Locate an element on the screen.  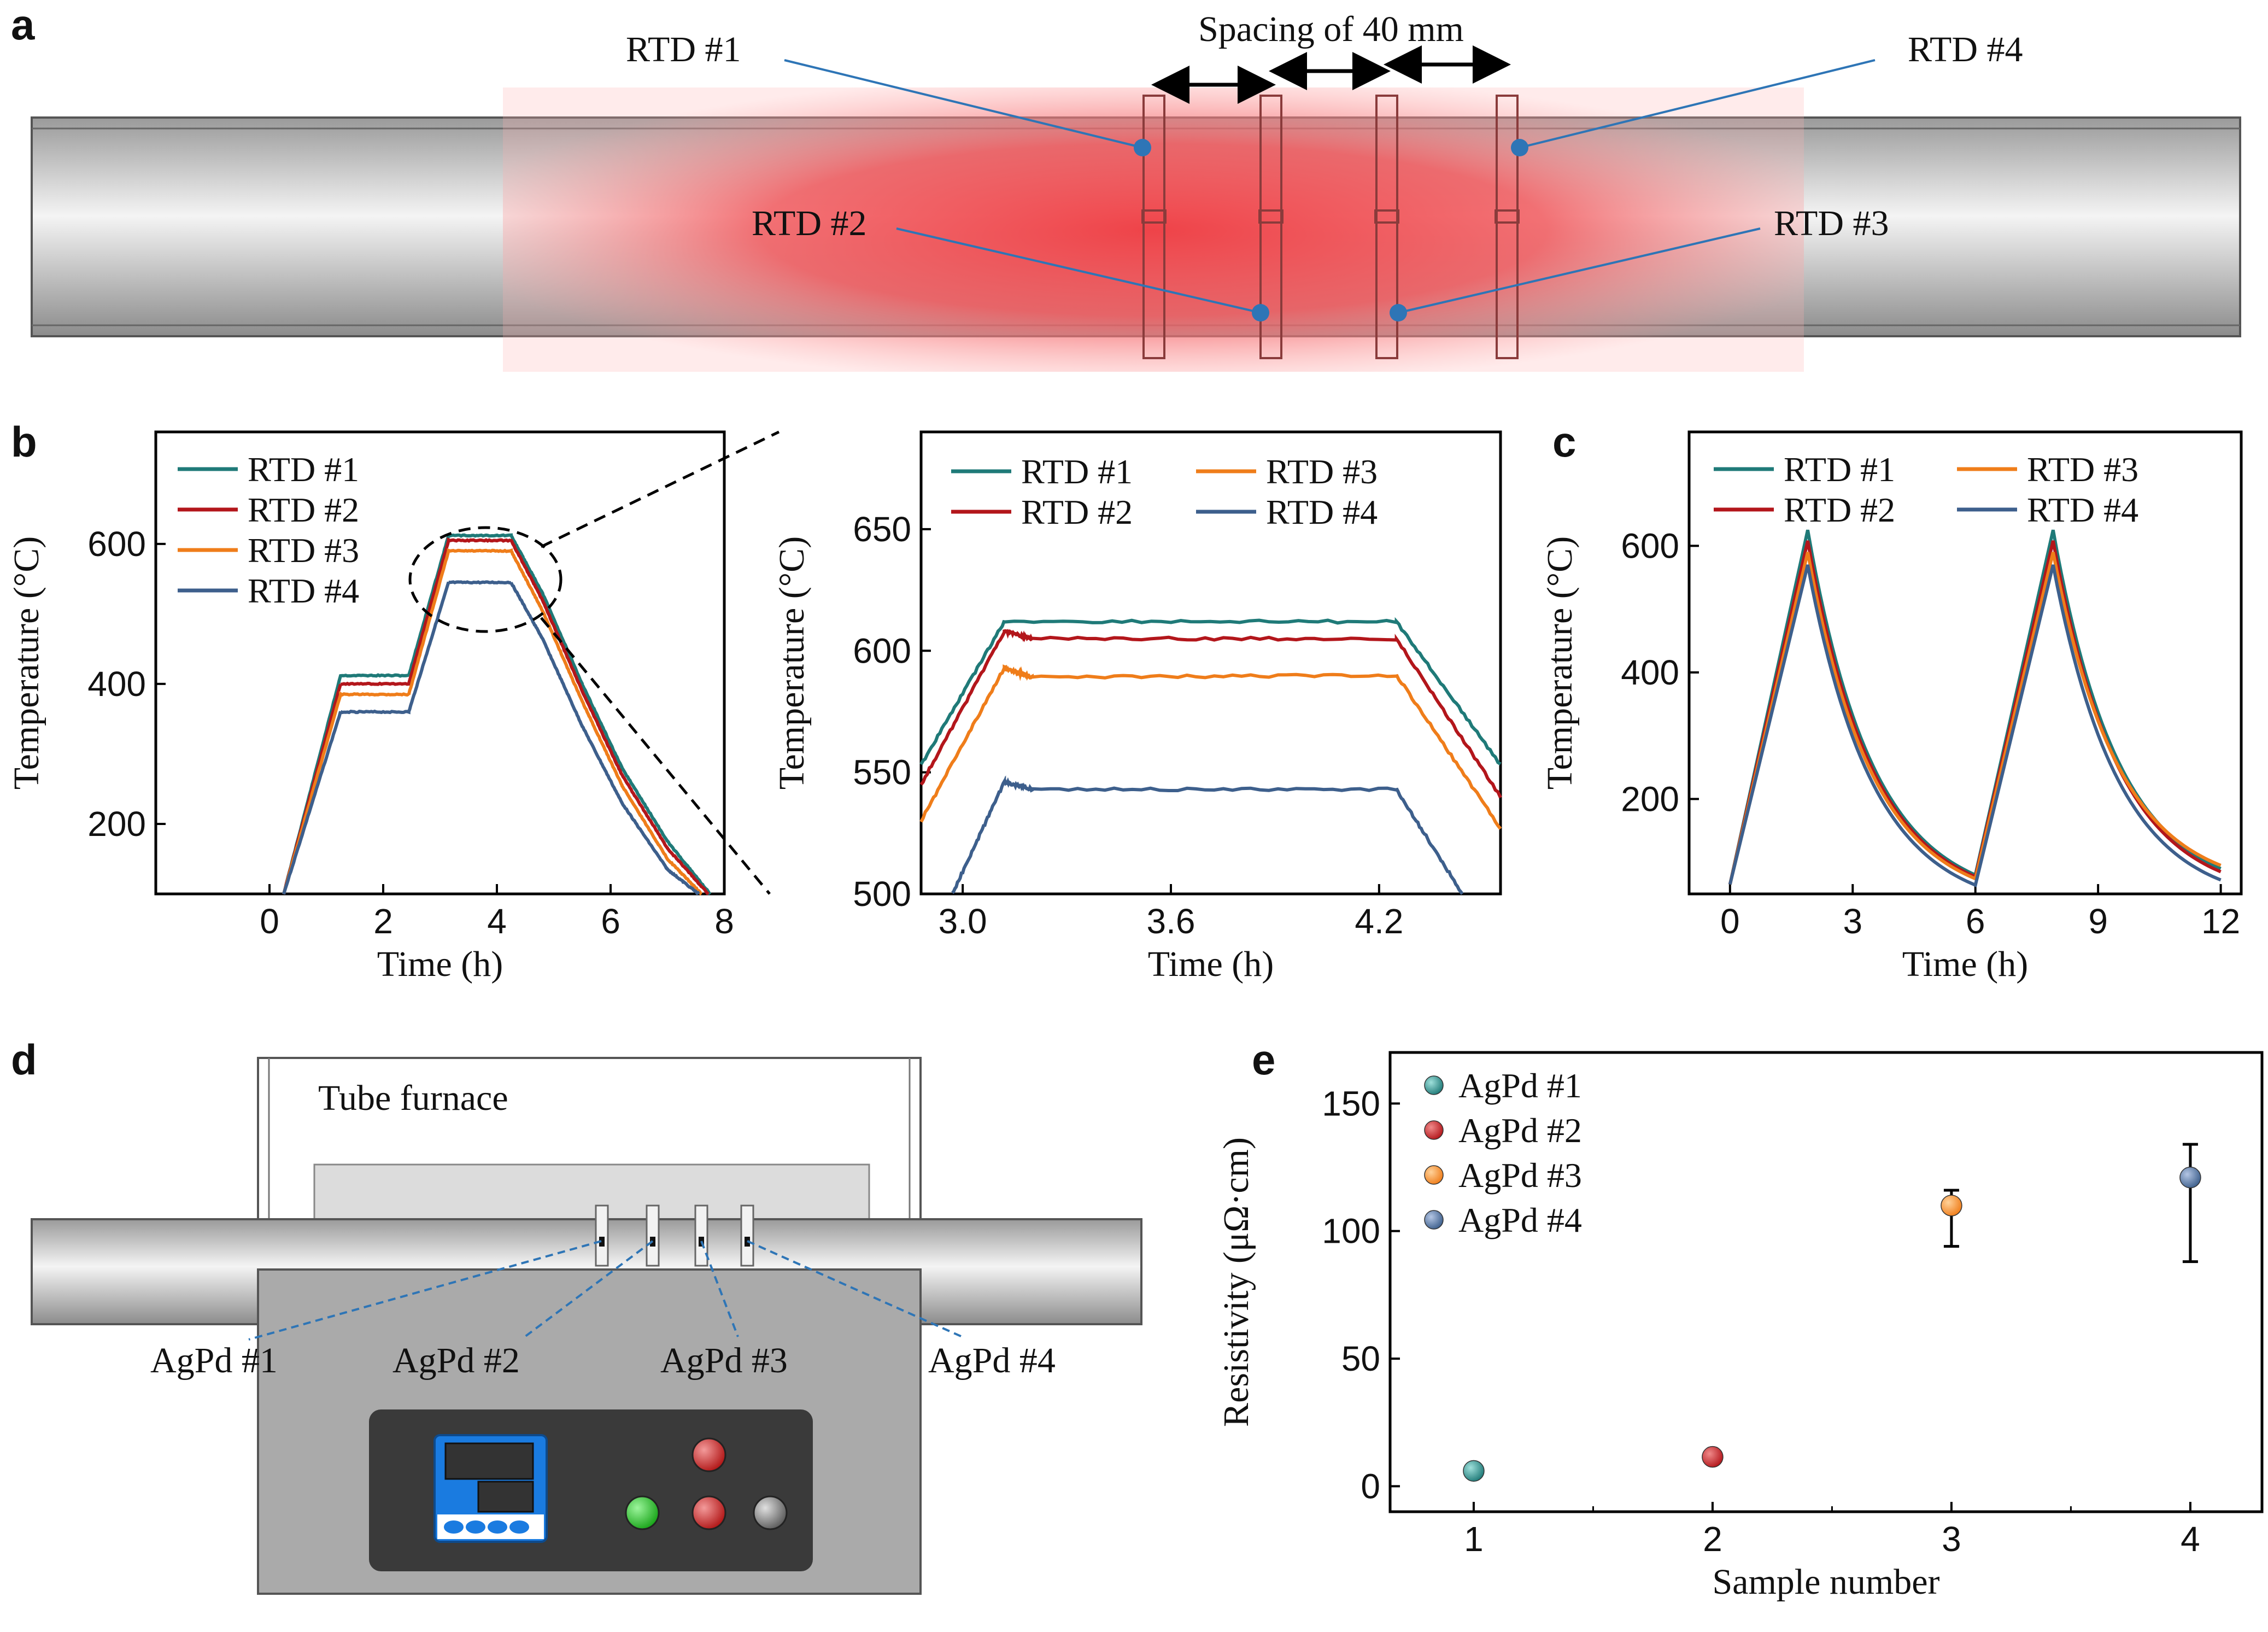
y-tick-label: 0 is located at coordinates (1370, 1486).